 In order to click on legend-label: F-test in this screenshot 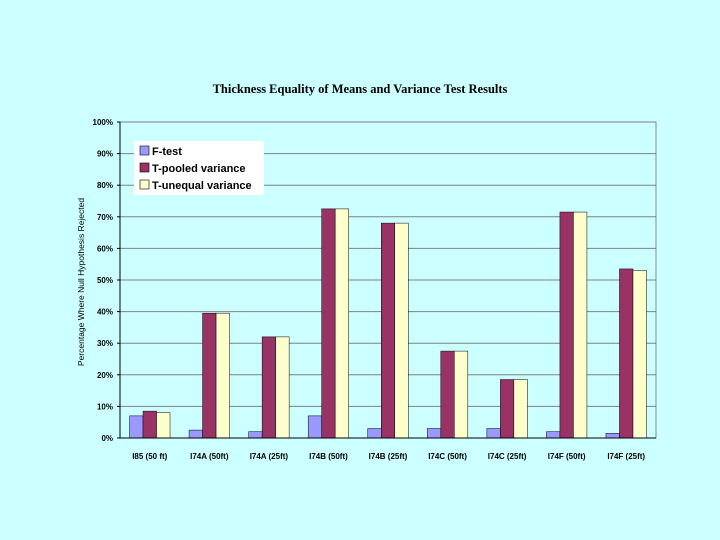, I will do `click(167, 152)`.